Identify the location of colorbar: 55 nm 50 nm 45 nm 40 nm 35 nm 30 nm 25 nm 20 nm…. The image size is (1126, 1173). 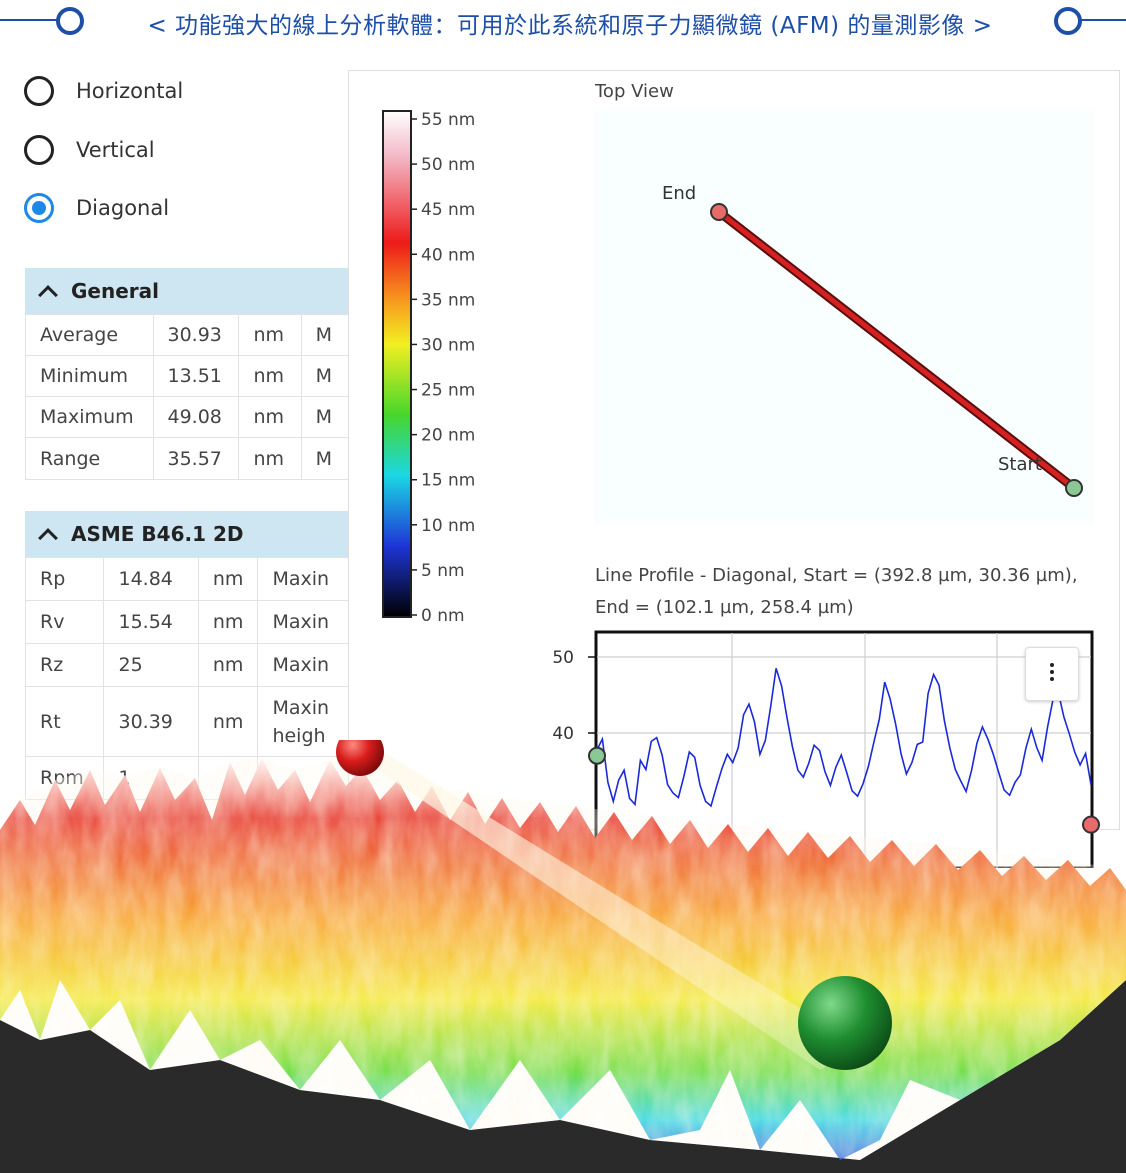
(428, 368).